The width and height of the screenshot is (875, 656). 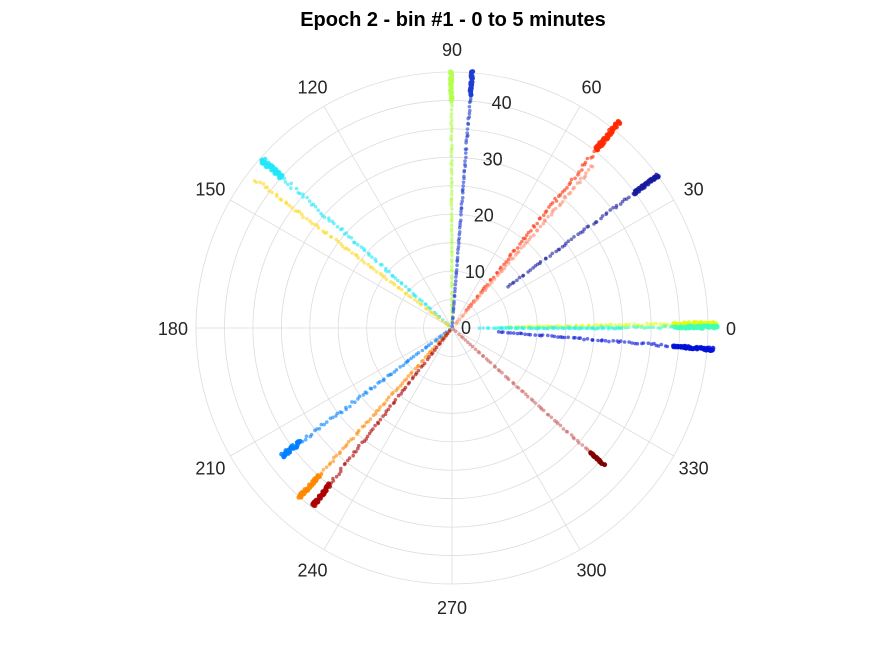 What do you see at coordinates (210, 189) in the screenshot?
I see `angular-tick-label: 150` at bounding box center [210, 189].